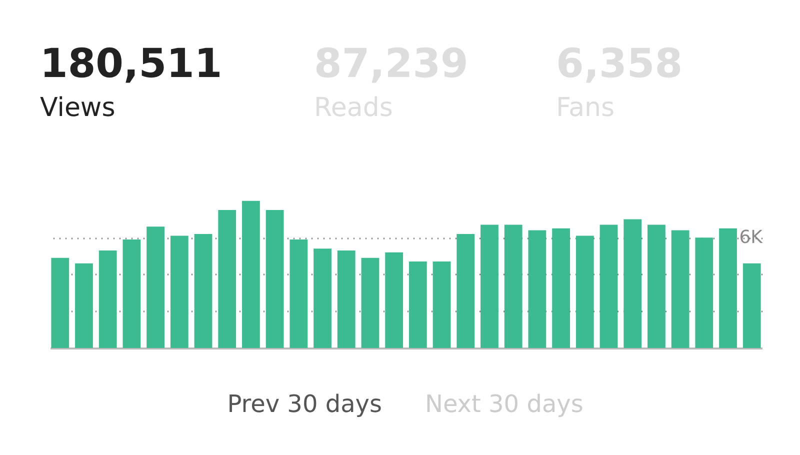 The width and height of the screenshot is (800, 455). Describe the element at coordinates (304, 404) in the screenshot. I see `text: Prev 30 days` at that location.